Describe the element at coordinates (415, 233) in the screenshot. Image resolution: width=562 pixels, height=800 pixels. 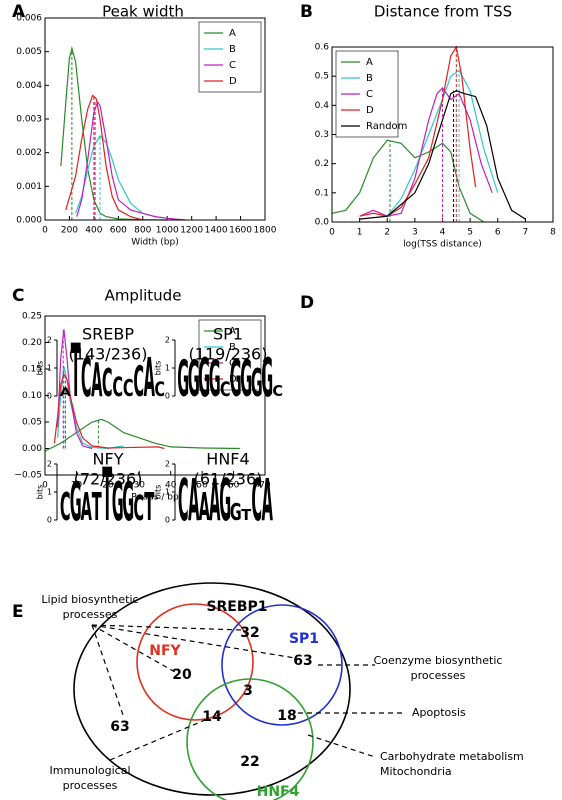
I see `x-tick-label: 3` at that location.